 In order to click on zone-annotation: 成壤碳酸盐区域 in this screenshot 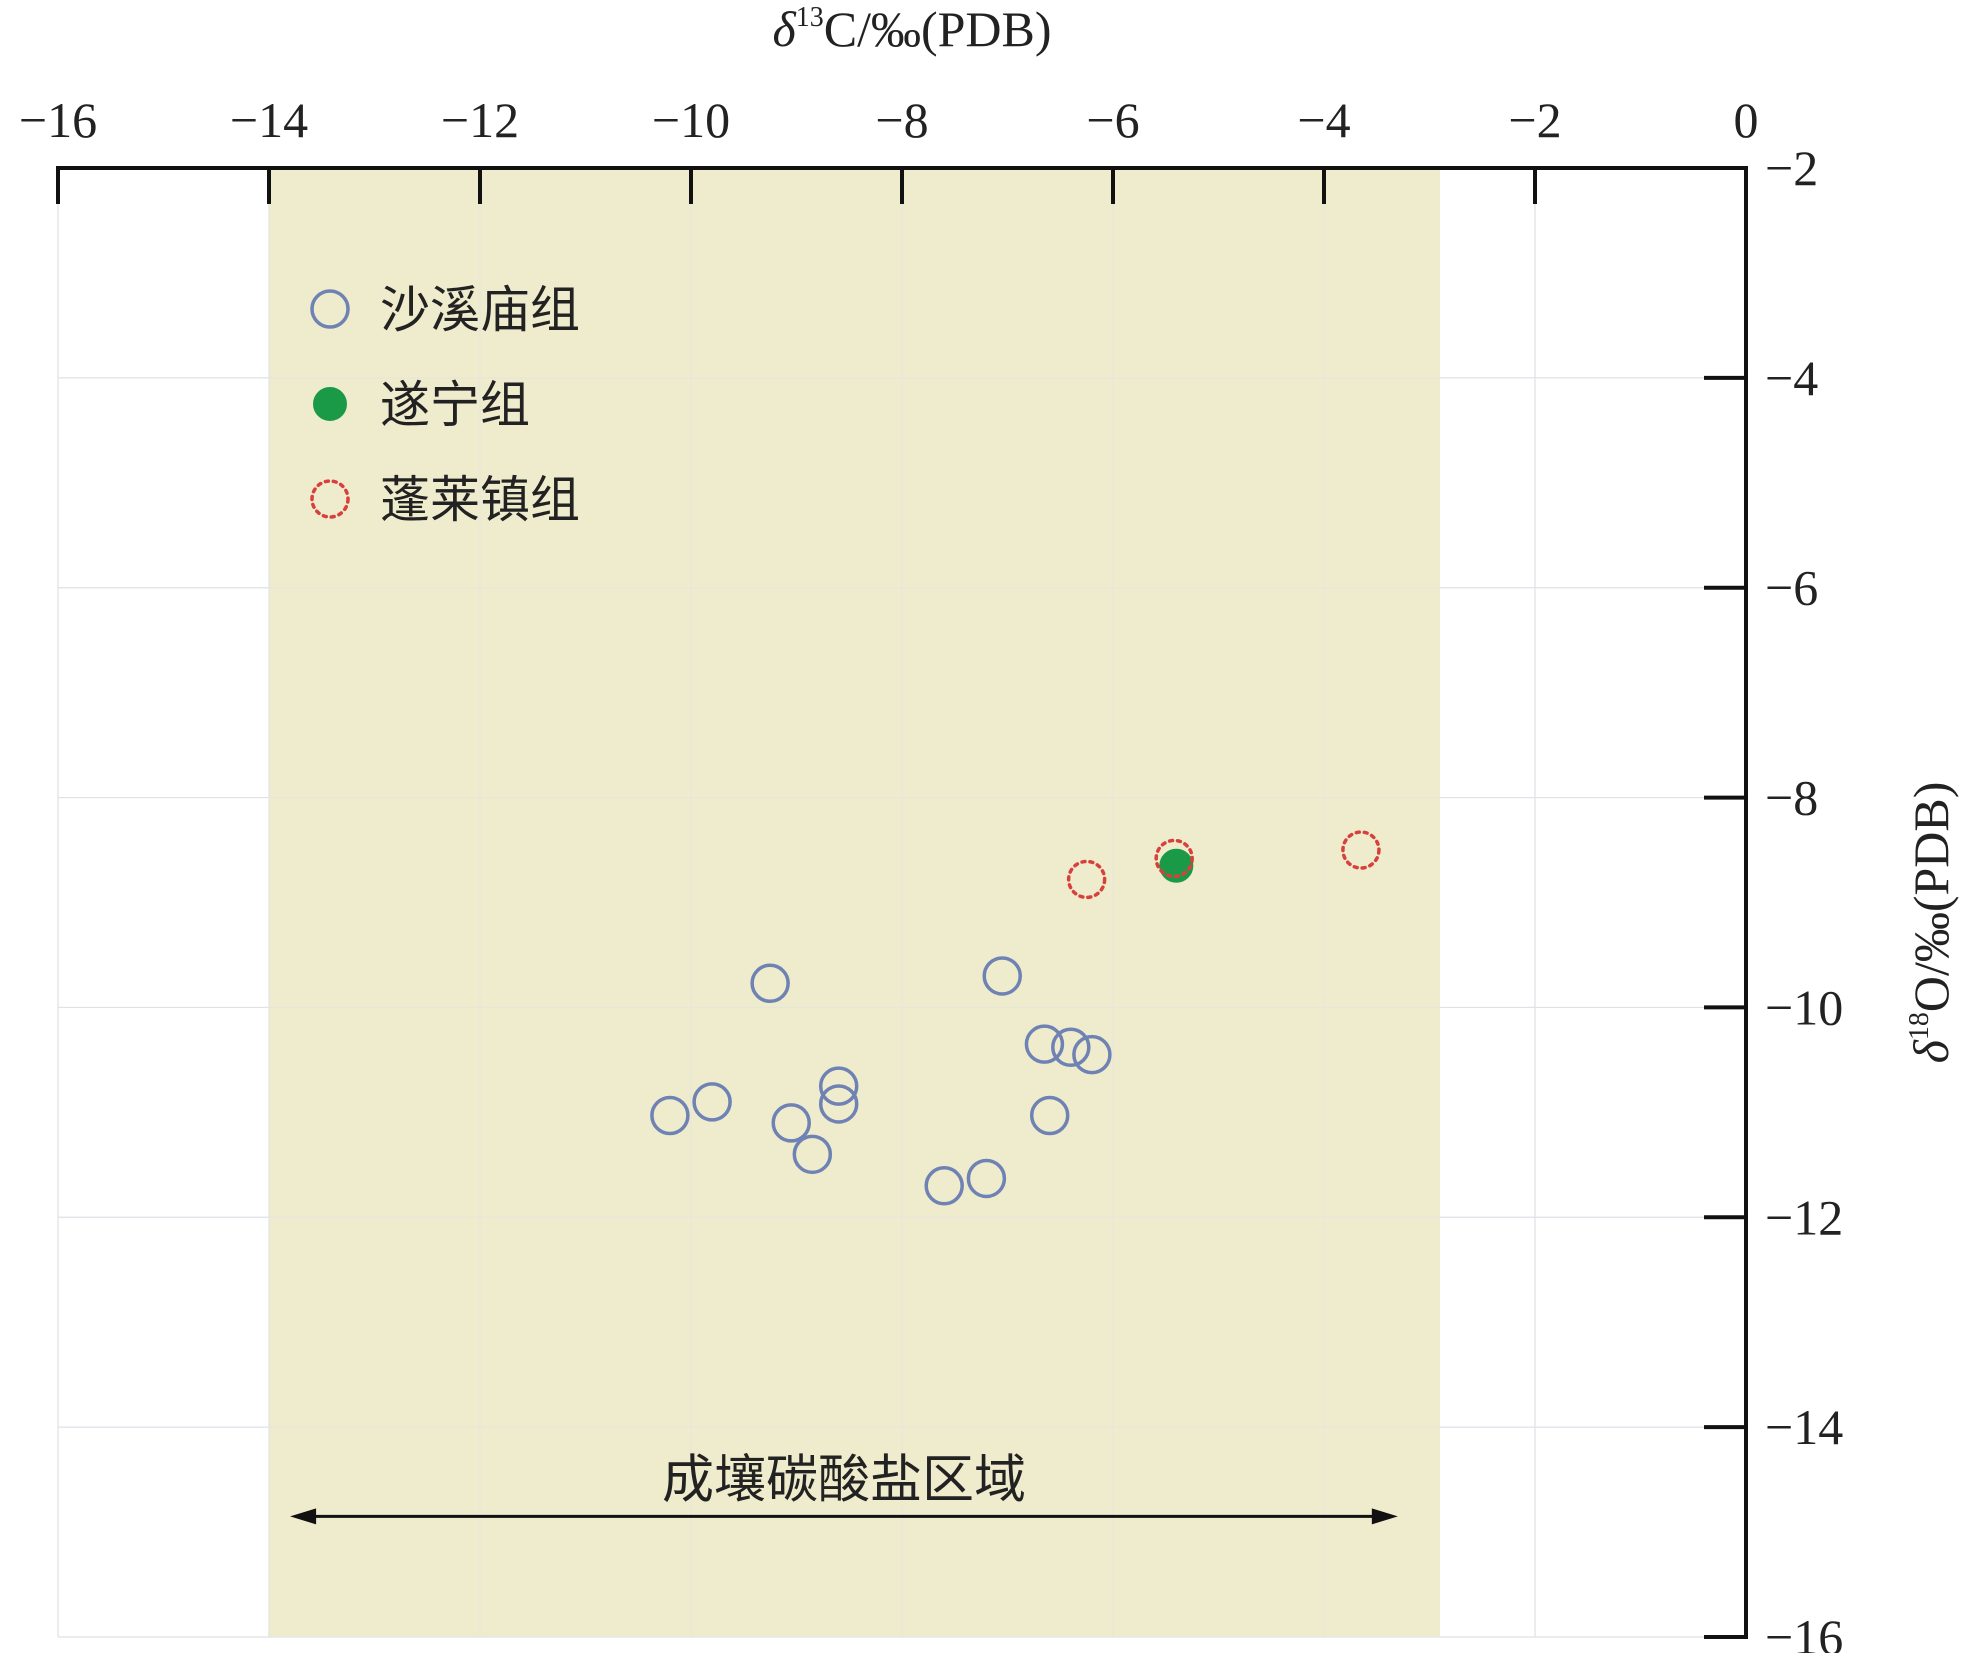, I will do `click(844, 1488)`.